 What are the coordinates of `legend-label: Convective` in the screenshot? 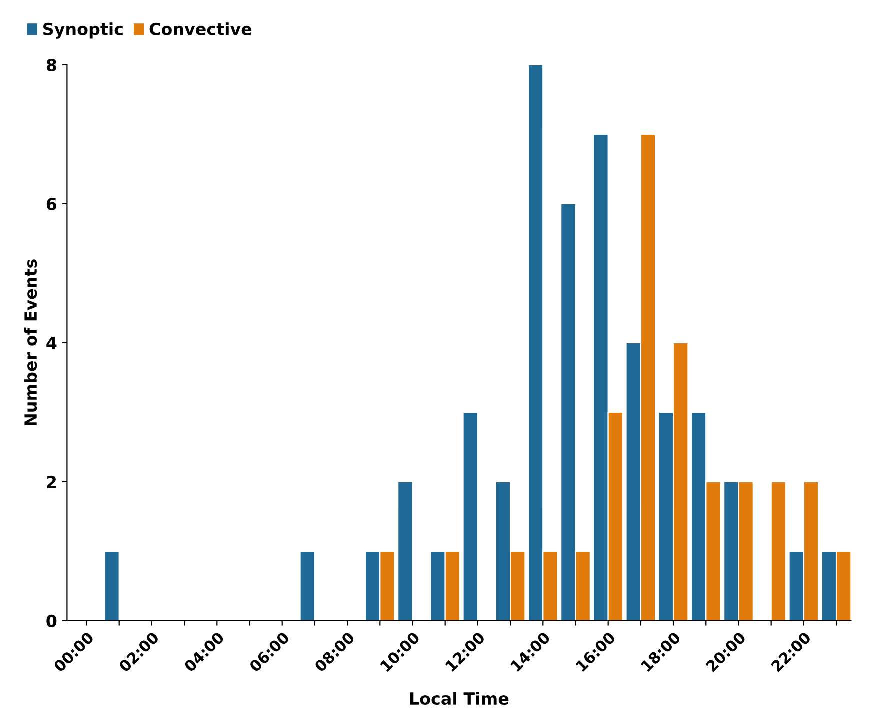 It's located at (201, 29).